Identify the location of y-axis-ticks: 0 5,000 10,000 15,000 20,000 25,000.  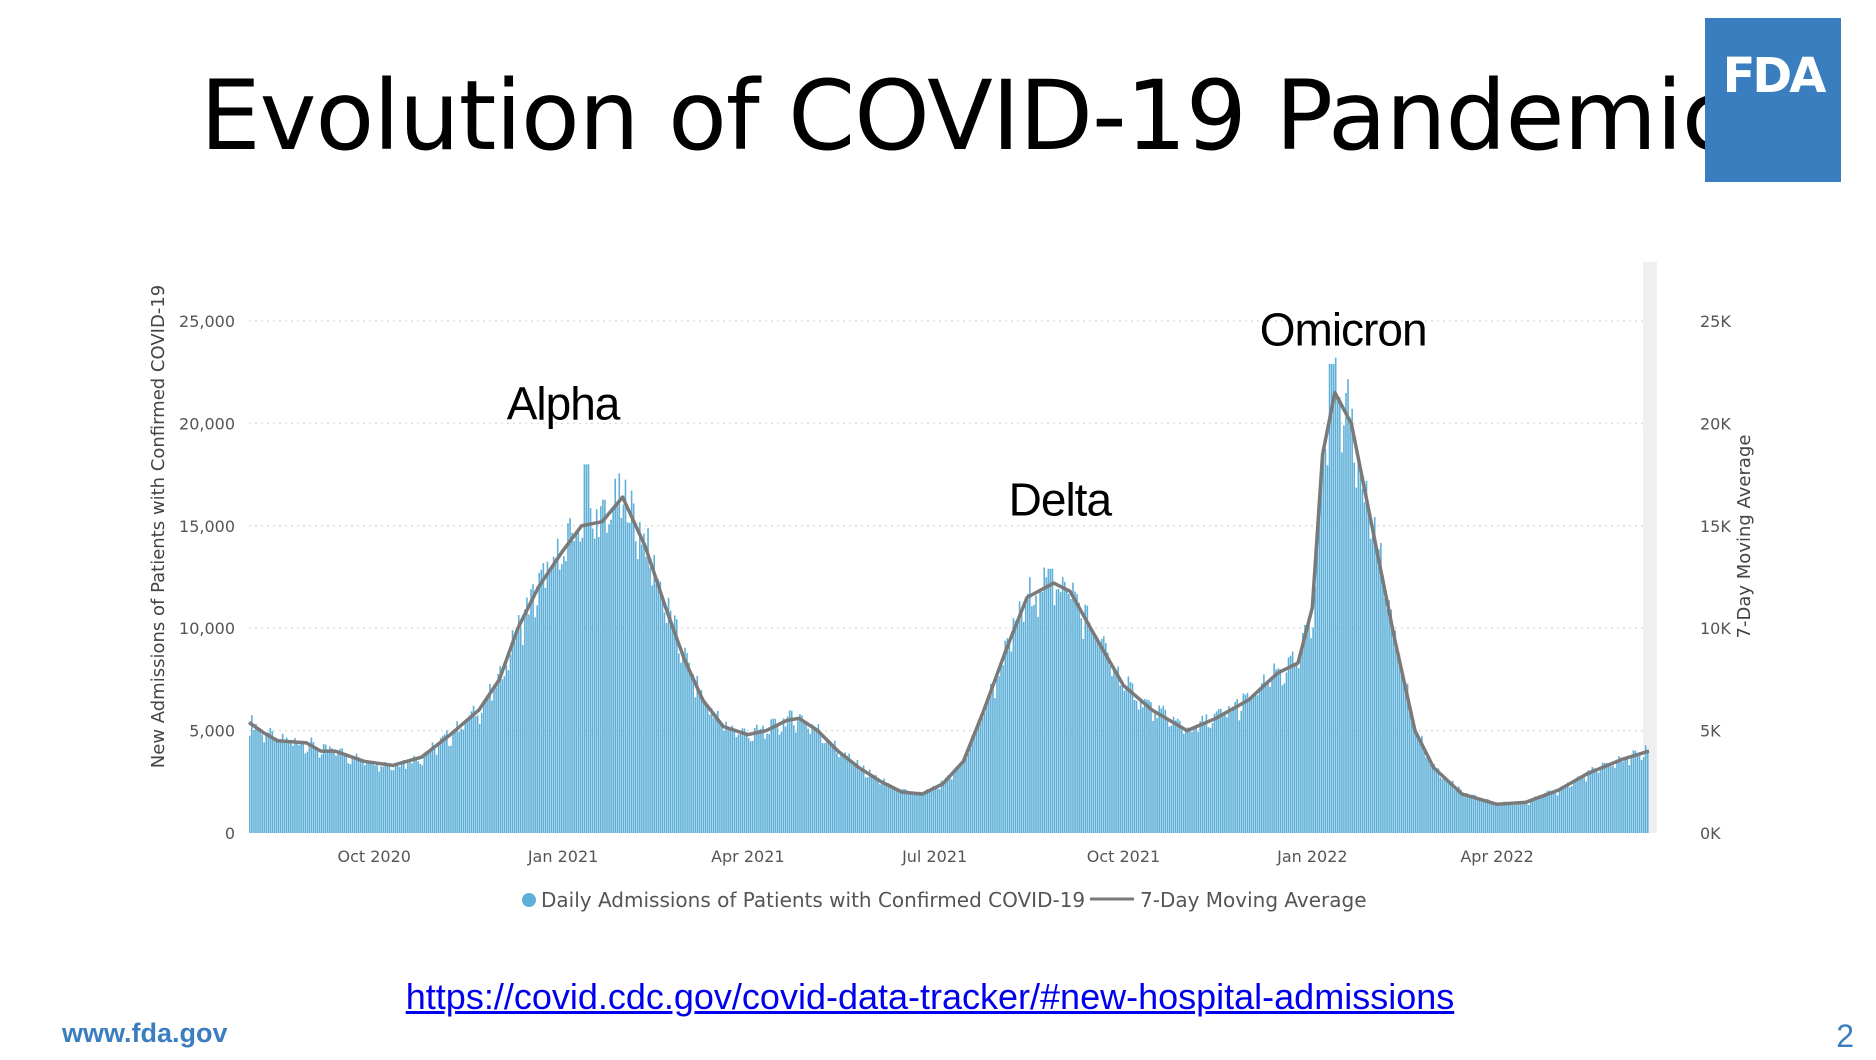
(207, 577).